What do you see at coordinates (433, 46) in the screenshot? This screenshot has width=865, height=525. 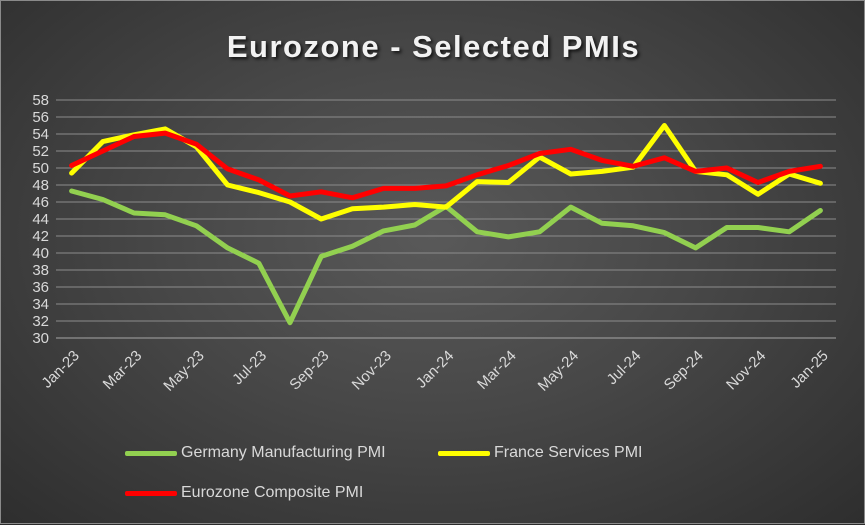 I see `chart-title: Eurozone - Selected PMIs` at bounding box center [433, 46].